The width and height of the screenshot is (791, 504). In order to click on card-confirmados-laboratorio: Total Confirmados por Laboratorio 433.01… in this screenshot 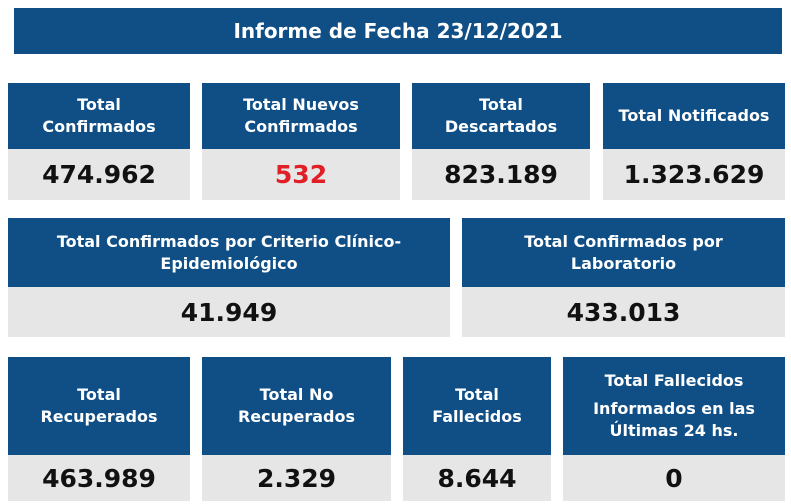, I will do `click(623, 277)`.